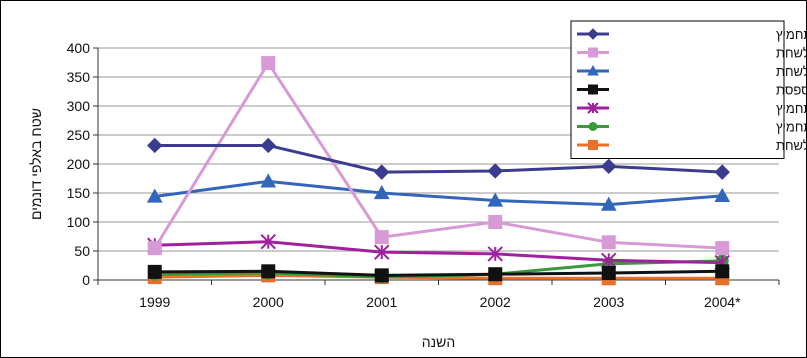 The width and height of the screenshot is (807, 358). Describe the element at coordinates (381, 302) in the screenshot. I see `x-tick-label: 2001` at that location.